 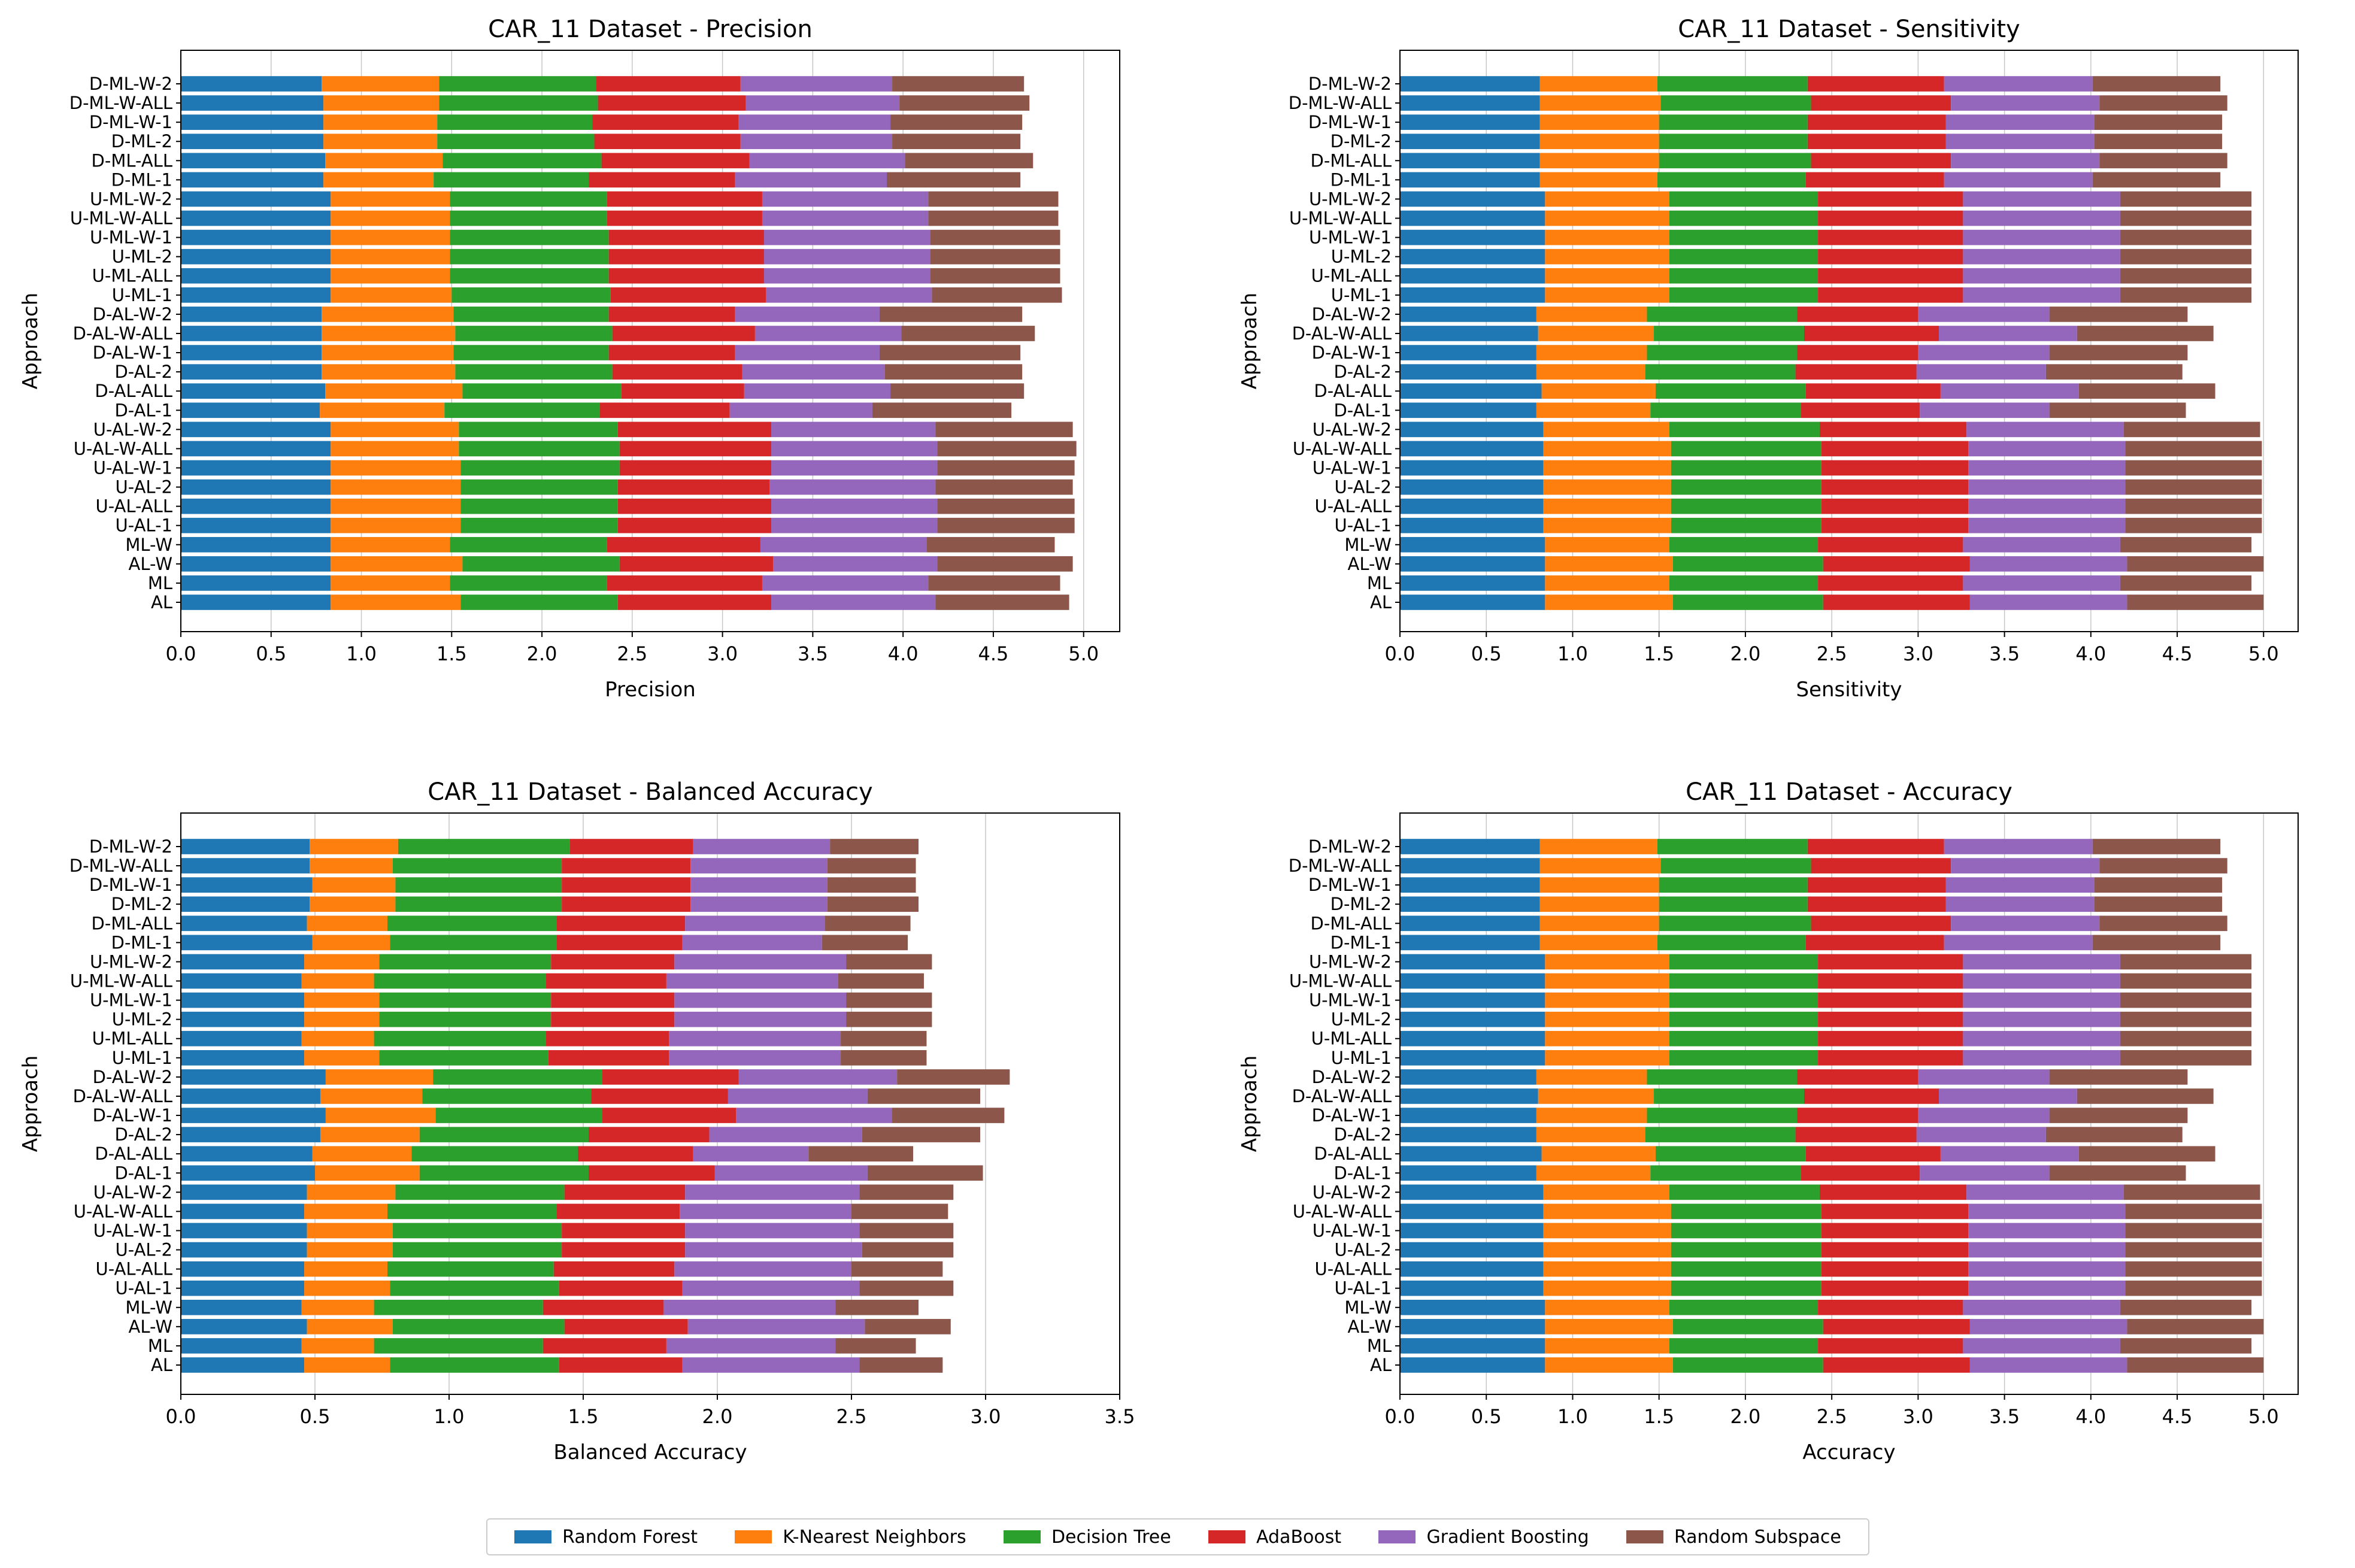 I want to click on bar-random-subspace-ml-w, so click(x=990, y=544).